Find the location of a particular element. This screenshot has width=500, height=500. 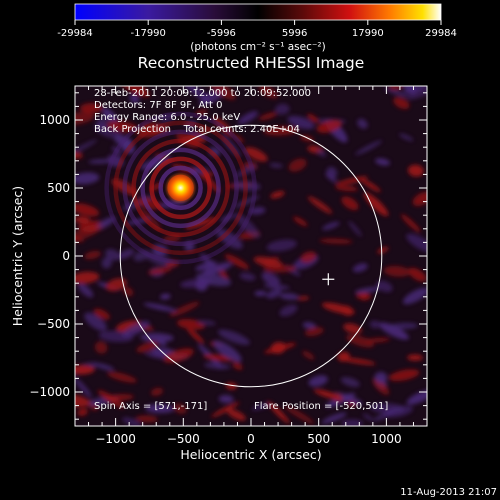

colorbar-tick-label: 5996 is located at coordinates (294, 33).